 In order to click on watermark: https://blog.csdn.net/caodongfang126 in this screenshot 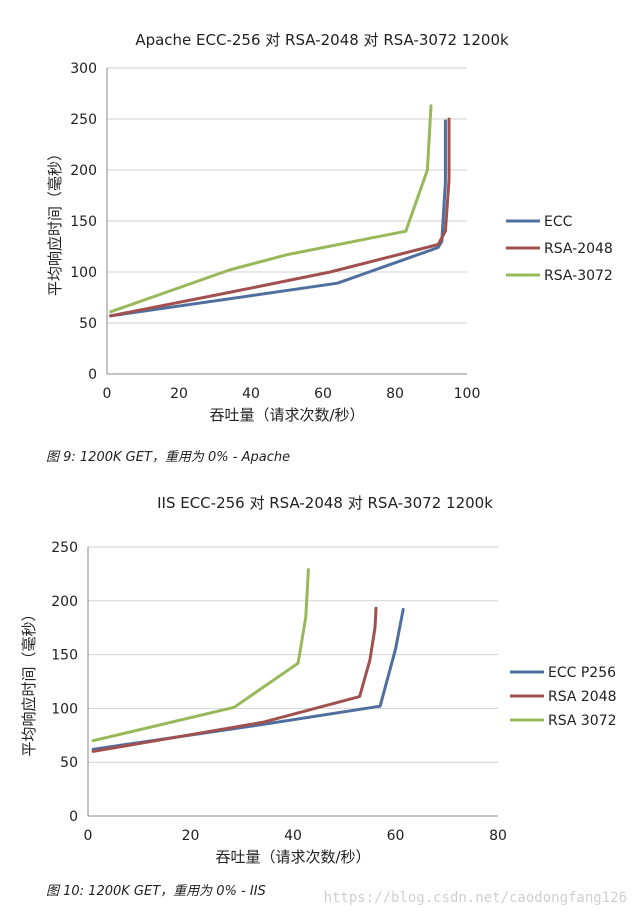, I will do `click(475, 898)`.